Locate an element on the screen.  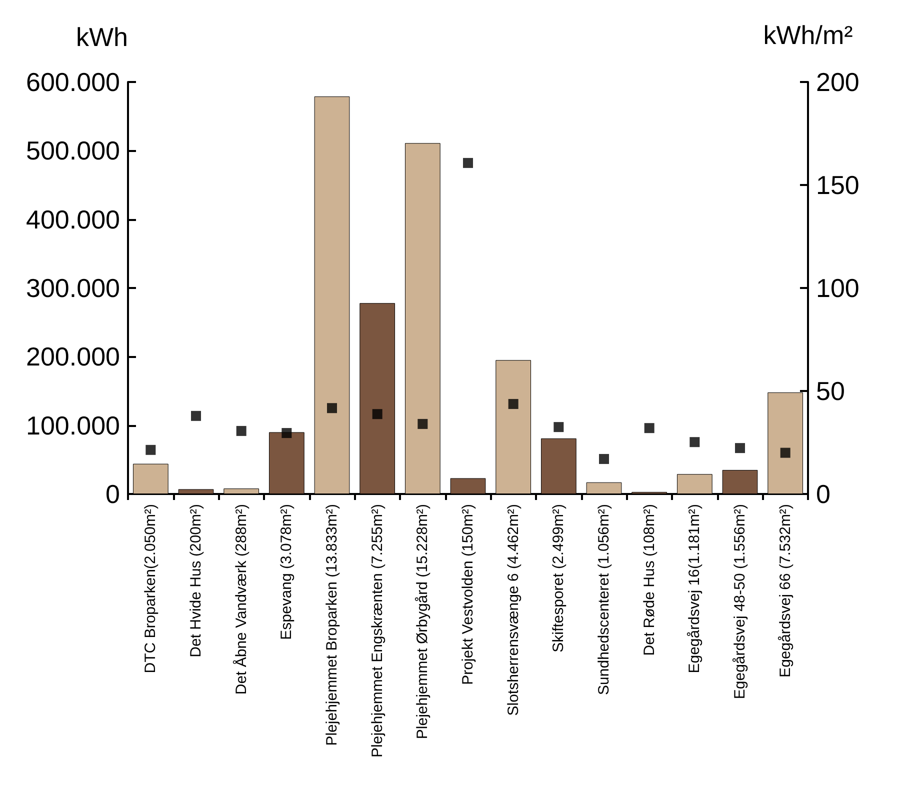
x-tick-label: Egegårdsvej 66 (7.532m²) is located at coordinates (785, 591).